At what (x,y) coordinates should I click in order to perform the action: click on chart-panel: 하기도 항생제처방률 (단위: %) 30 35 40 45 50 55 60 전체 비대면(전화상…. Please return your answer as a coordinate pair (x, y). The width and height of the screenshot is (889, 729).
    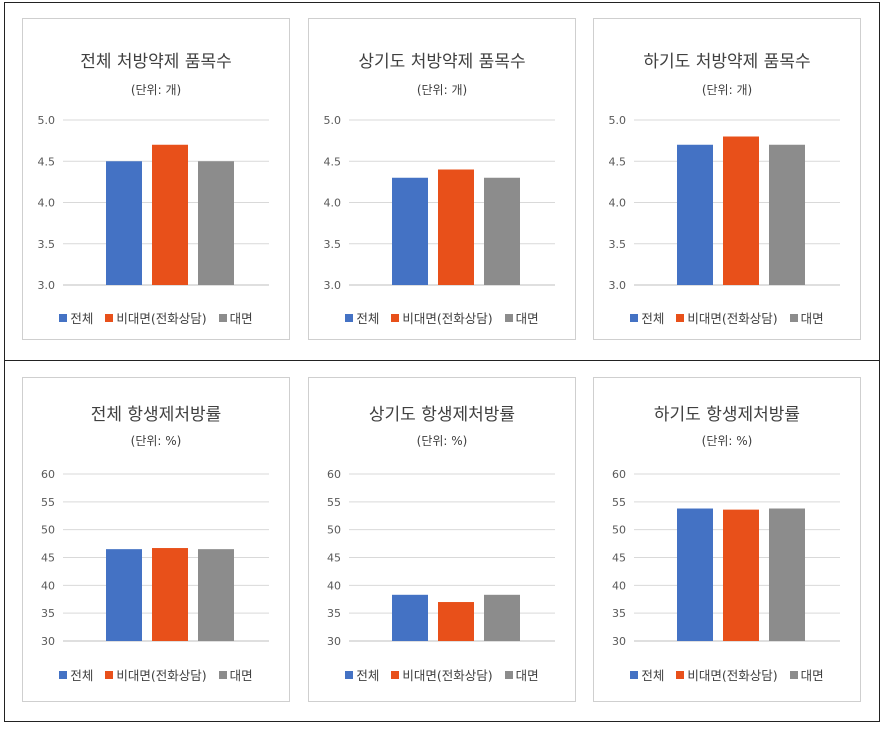
    Looking at the image, I should click on (727, 539).